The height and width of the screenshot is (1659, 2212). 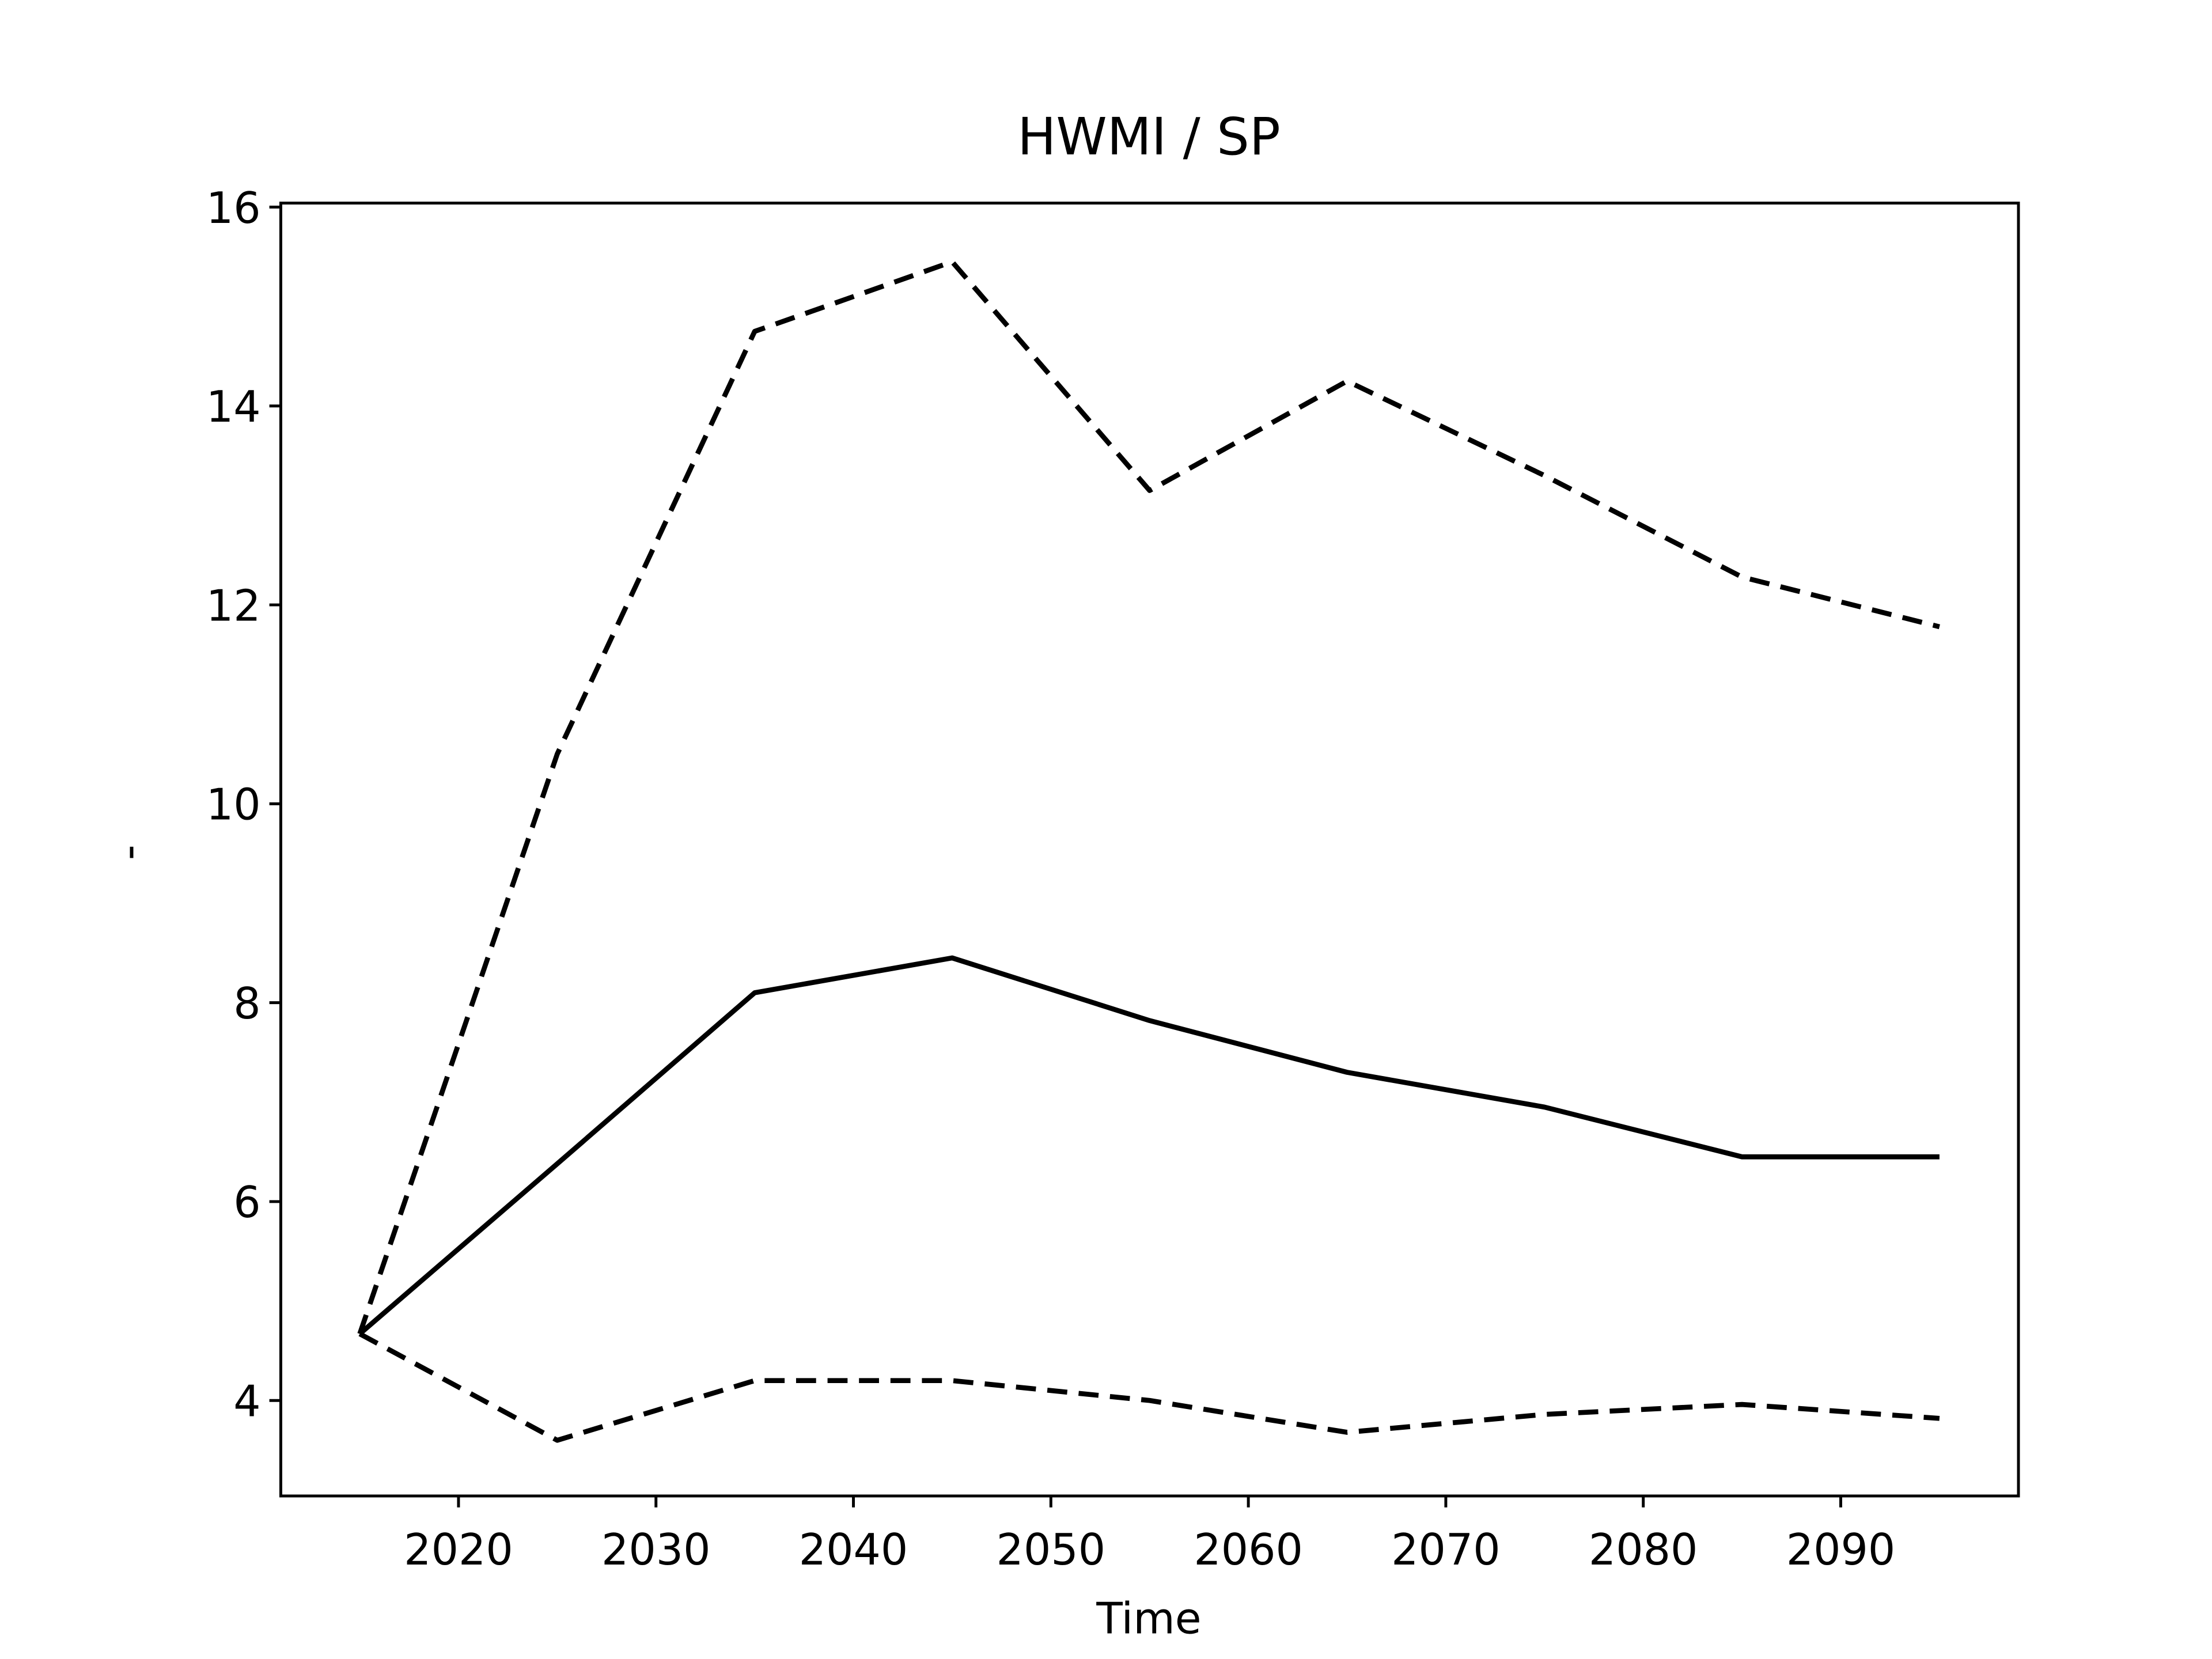 I want to click on x-tick-label: 2070, so click(x=1446, y=1550).